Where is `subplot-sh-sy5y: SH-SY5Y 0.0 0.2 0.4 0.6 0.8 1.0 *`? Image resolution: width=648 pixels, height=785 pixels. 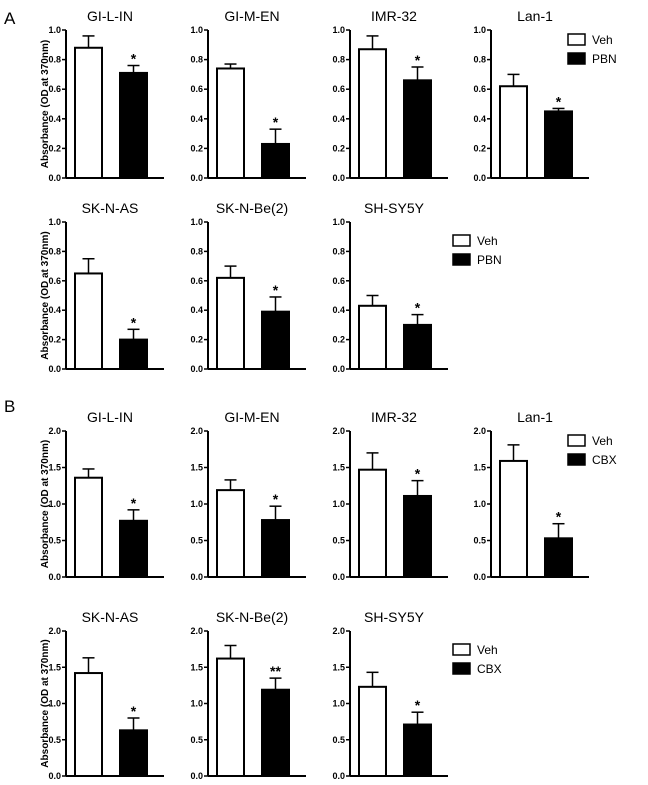
subplot-sh-sy5y: SH-SY5Y 0.0 0.2 0.4 0.6 0.8 1.0 * is located at coordinates (390, 287).